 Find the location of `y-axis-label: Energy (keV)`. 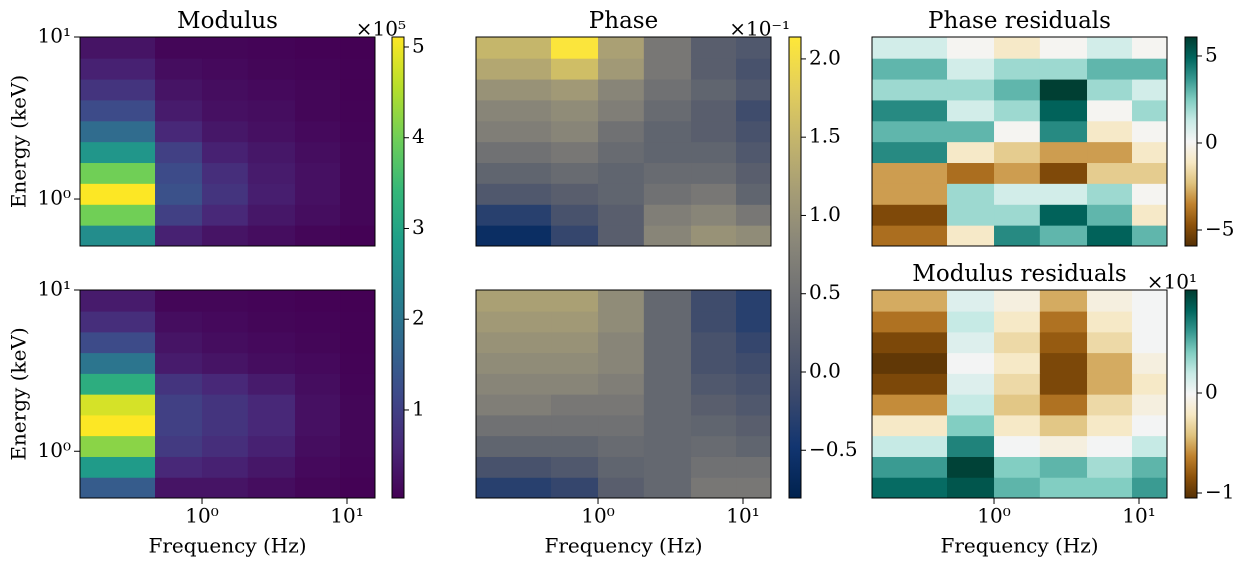

y-axis-label: Energy (keV) is located at coordinates (19, 393).